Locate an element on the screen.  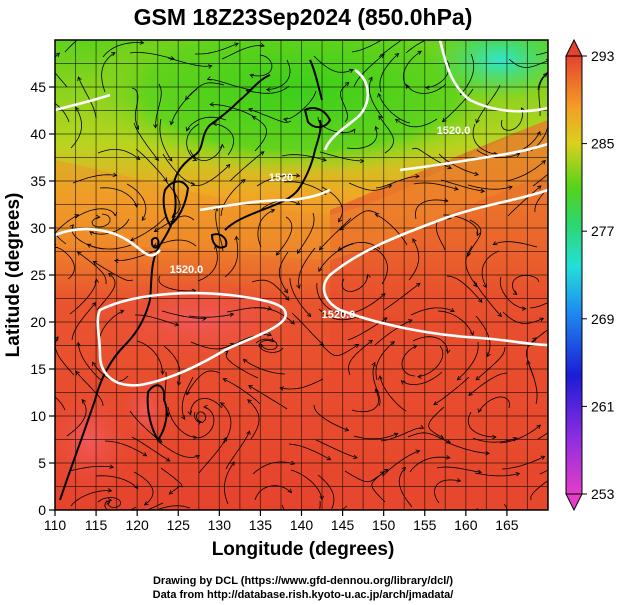
colorbar: 293 285 277 269 261 253 is located at coordinates (590, 275).